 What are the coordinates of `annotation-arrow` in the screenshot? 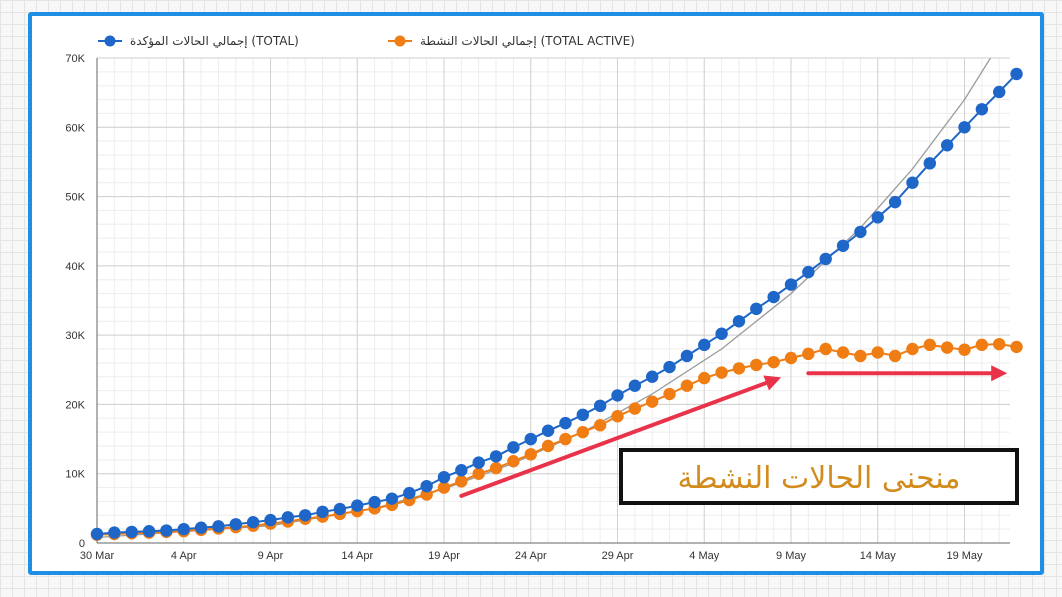 It's located at (620, 436).